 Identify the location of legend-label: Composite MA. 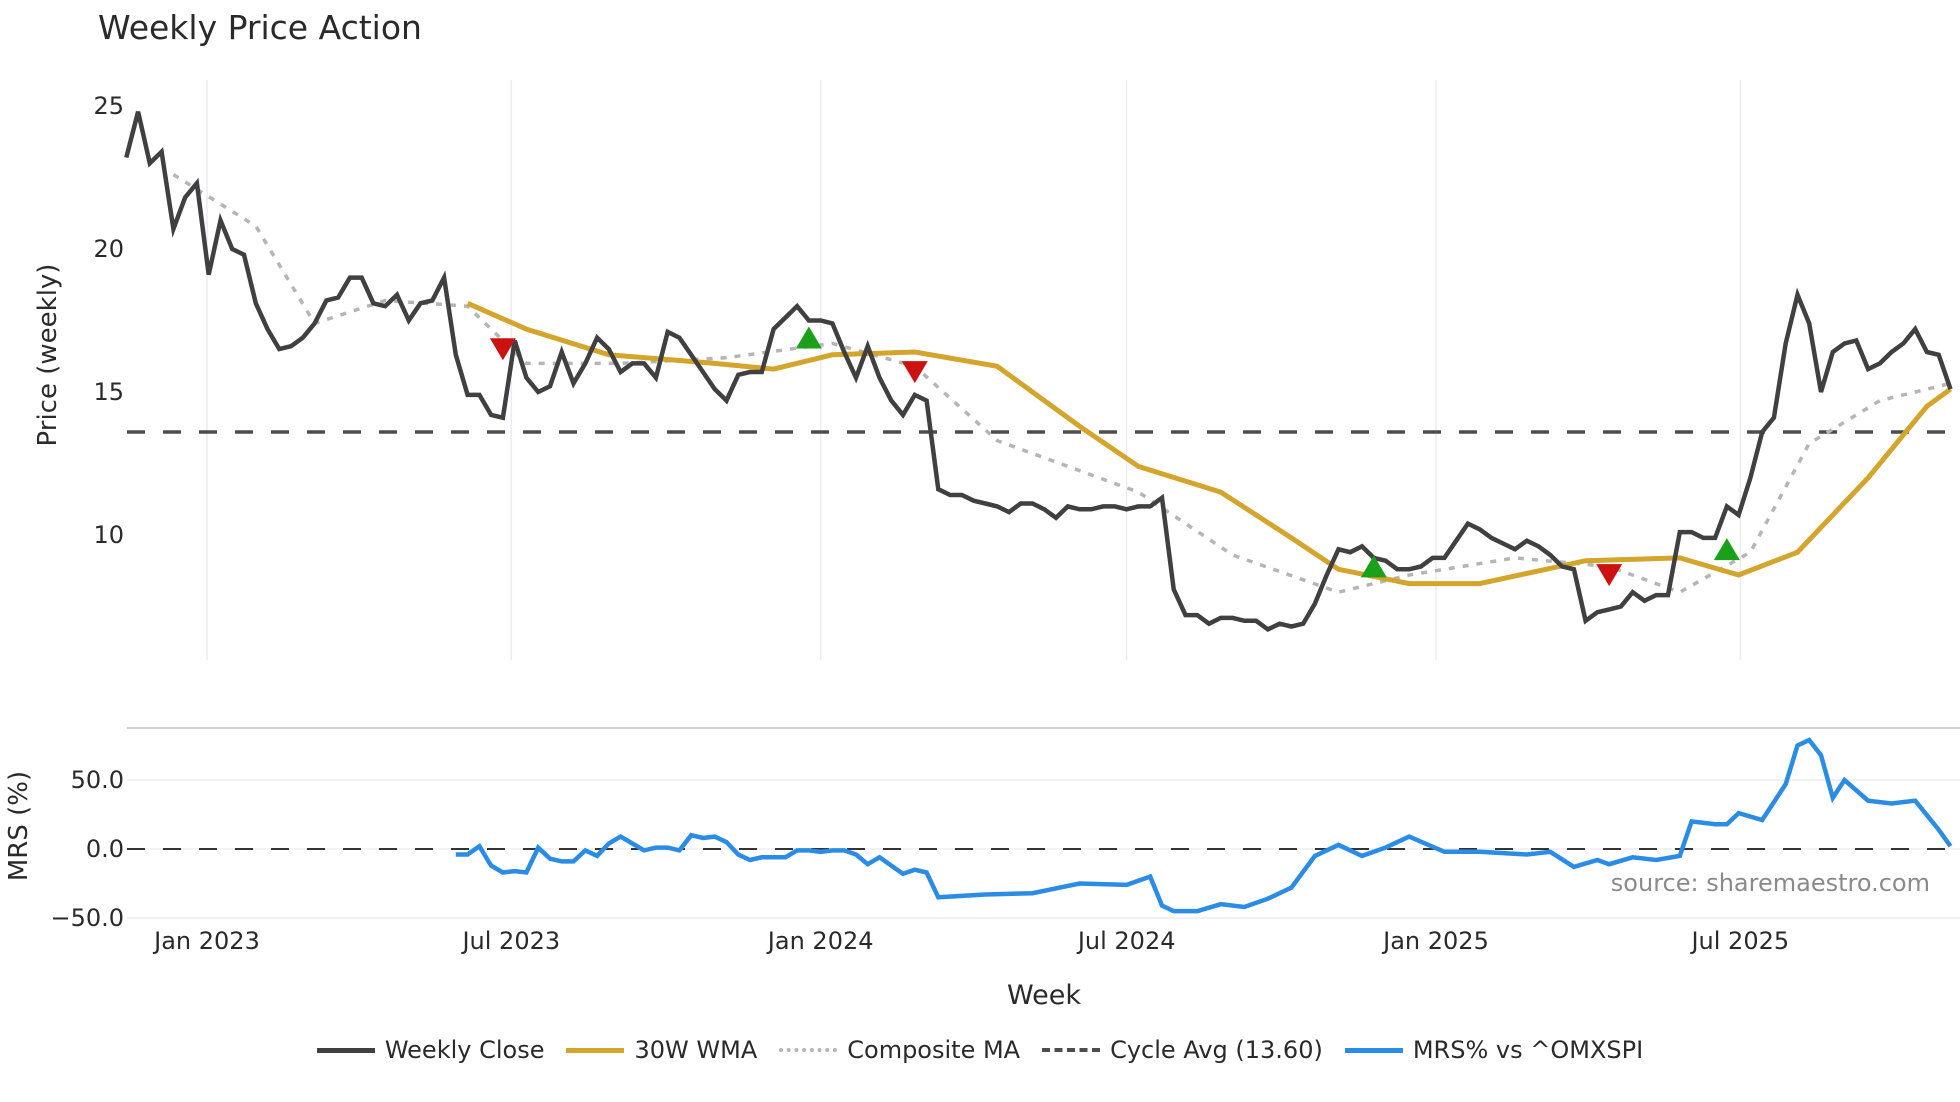
(934, 1050).